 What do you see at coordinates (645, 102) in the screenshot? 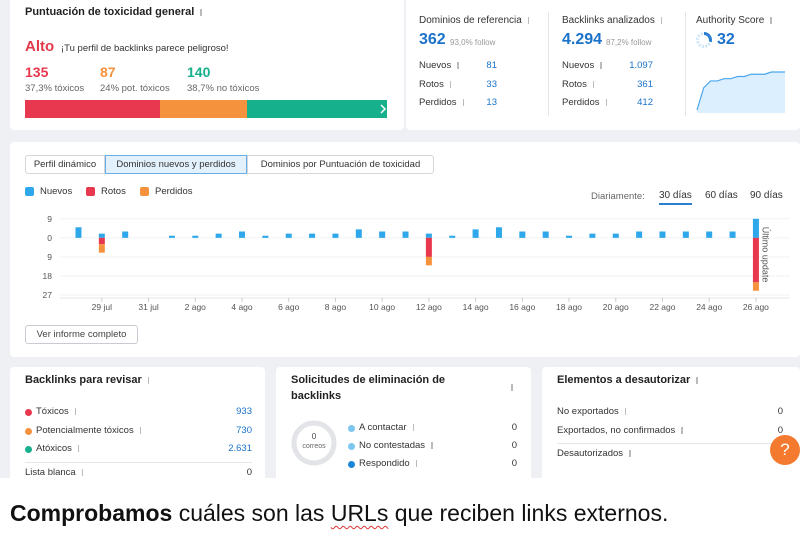
I see `stat-row-value: 412` at bounding box center [645, 102].